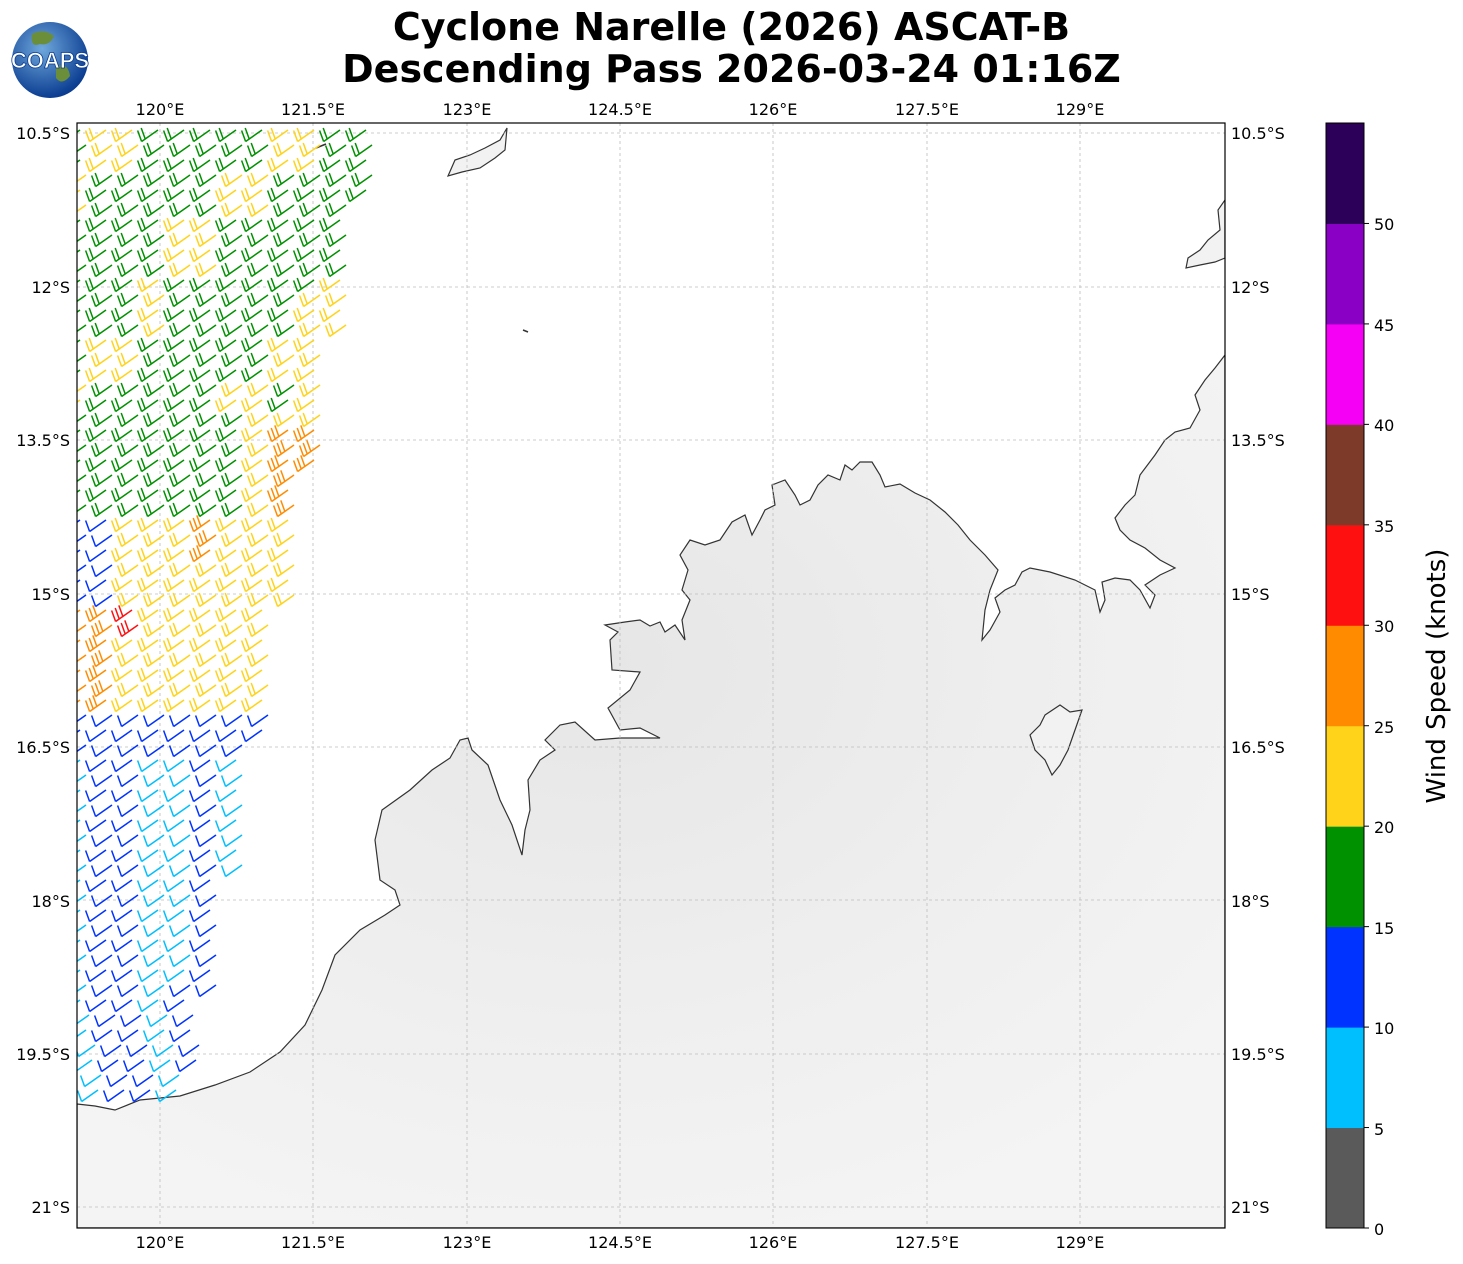 This screenshot has height=1264, width=1463. What do you see at coordinates (1384, 425) in the screenshot?
I see `cb-label: 40` at bounding box center [1384, 425].